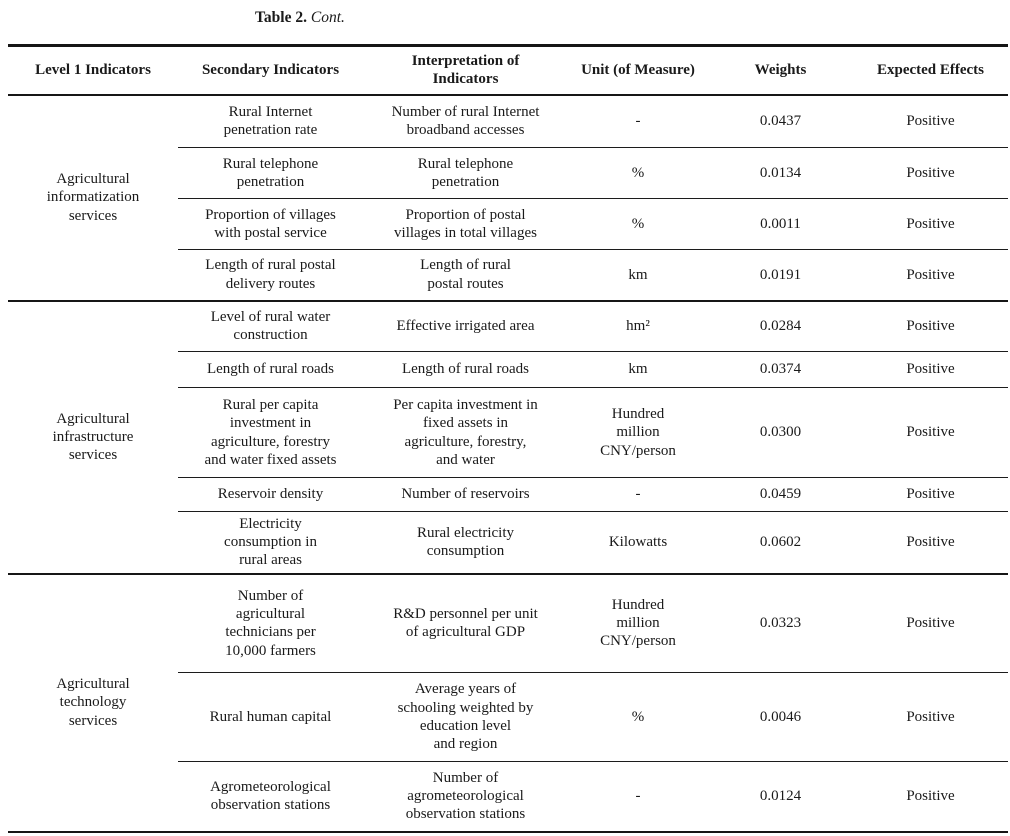 The width and height of the screenshot is (1010, 836). I want to click on weight-cell: 0.0191, so click(780, 275).